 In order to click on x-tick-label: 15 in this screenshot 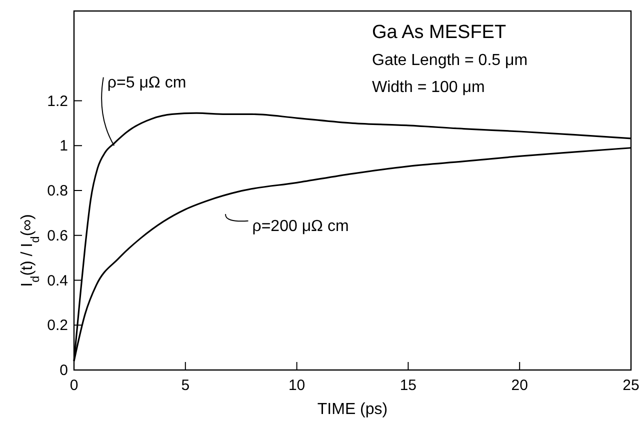, I will do `click(408, 385)`.